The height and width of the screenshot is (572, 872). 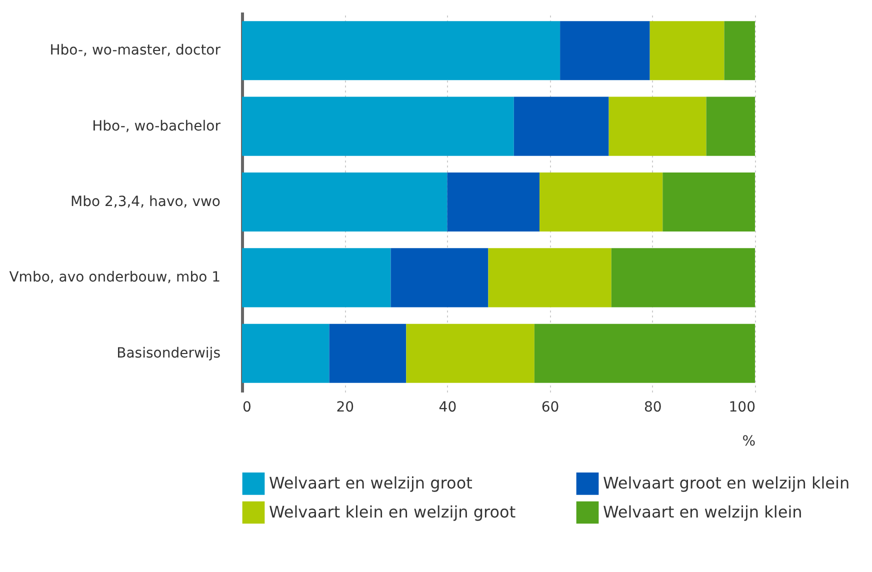 What do you see at coordinates (653, 408) in the screenshot?
I see `x-tick-label: 80` at bounding box center [653, 408].